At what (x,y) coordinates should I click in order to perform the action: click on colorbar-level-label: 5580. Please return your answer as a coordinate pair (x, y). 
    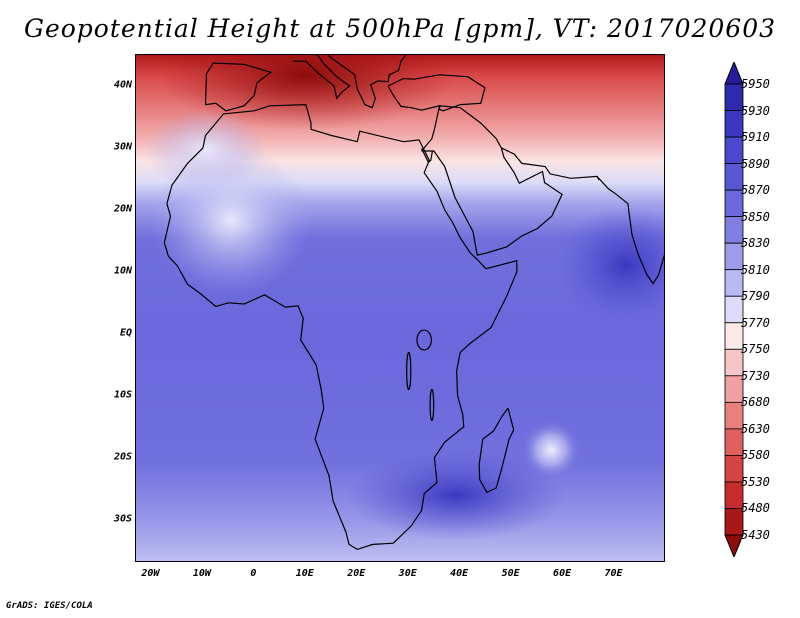
    Looking at the image, I should click on (755, 455).